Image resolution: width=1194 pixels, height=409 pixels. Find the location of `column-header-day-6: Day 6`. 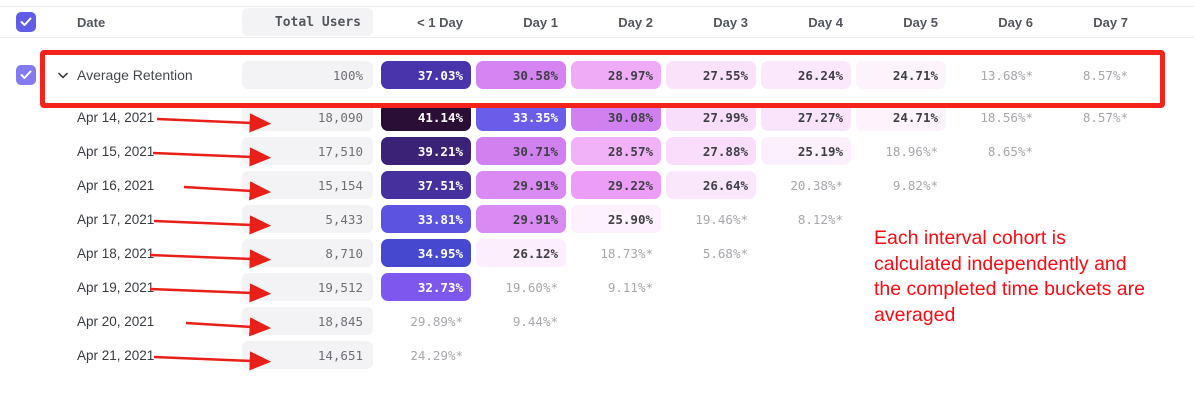

column-header-day-6: Day 6 is located at coordinates (1015, 22).